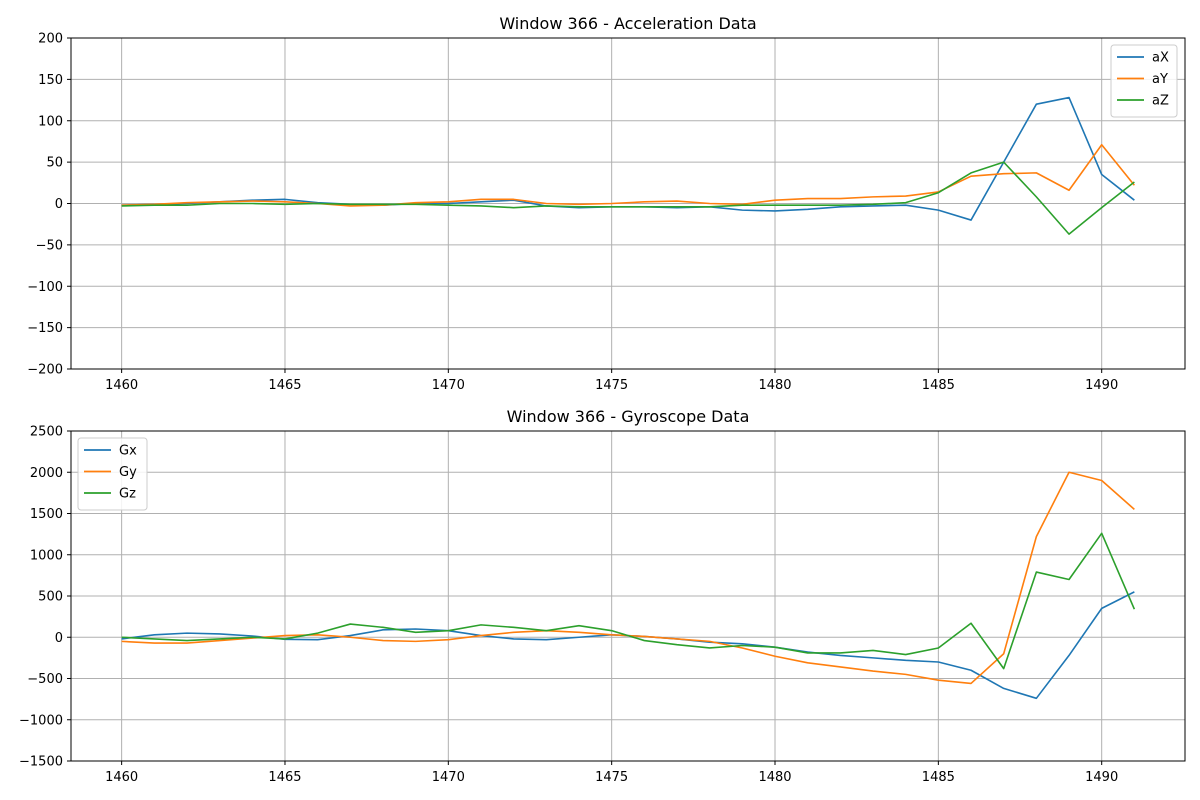 This screenshot has height=800, width=1200. Describe the element at coordinates (127, 494) in the screenshot. I see `legend-label: Gz` at that location.